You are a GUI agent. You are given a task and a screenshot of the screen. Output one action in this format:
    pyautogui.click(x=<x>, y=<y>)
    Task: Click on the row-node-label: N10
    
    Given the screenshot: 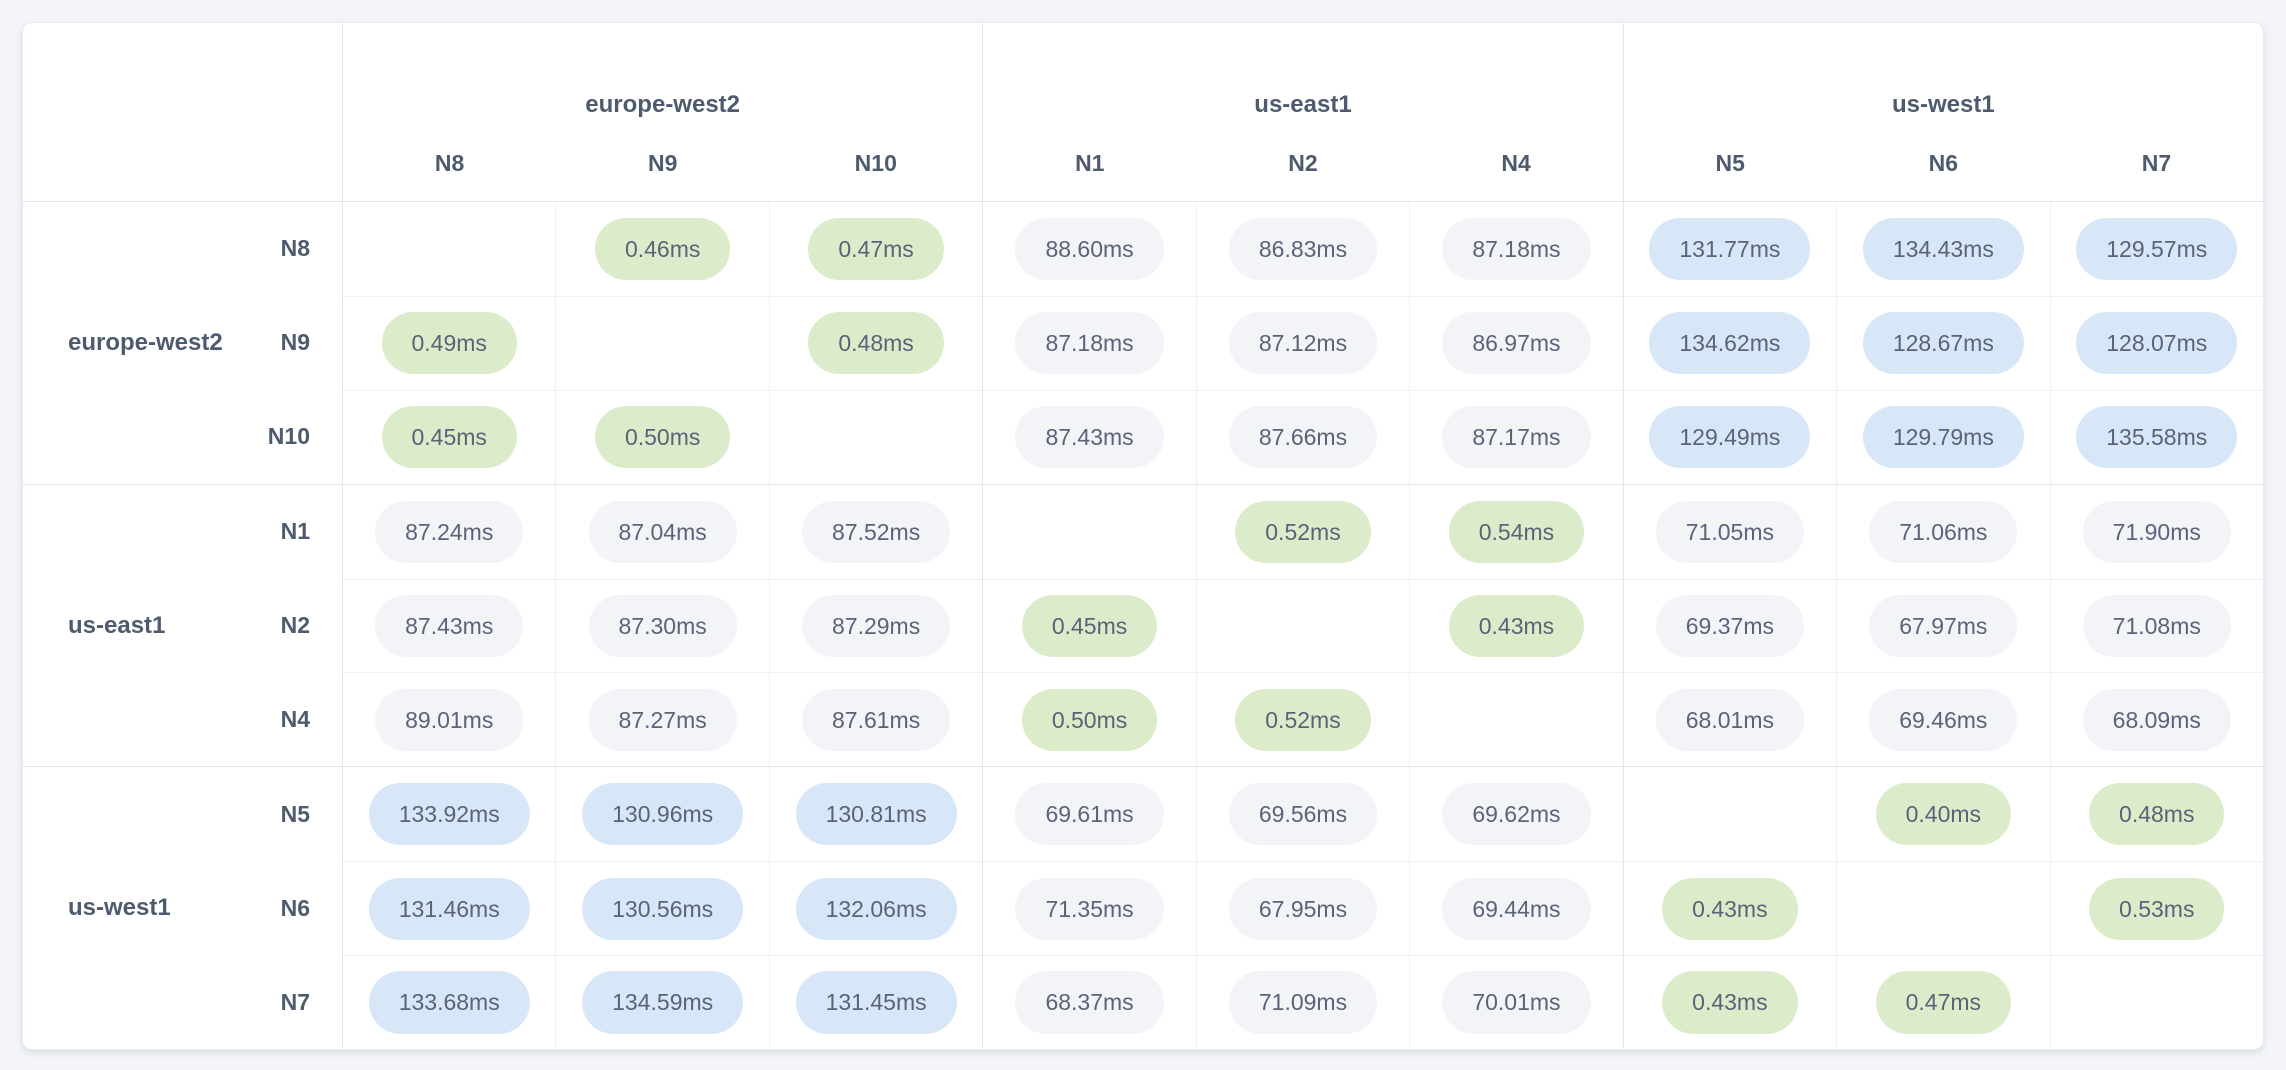 What is the action you would take?
    pyautogui.click(x=288, y=436)
    